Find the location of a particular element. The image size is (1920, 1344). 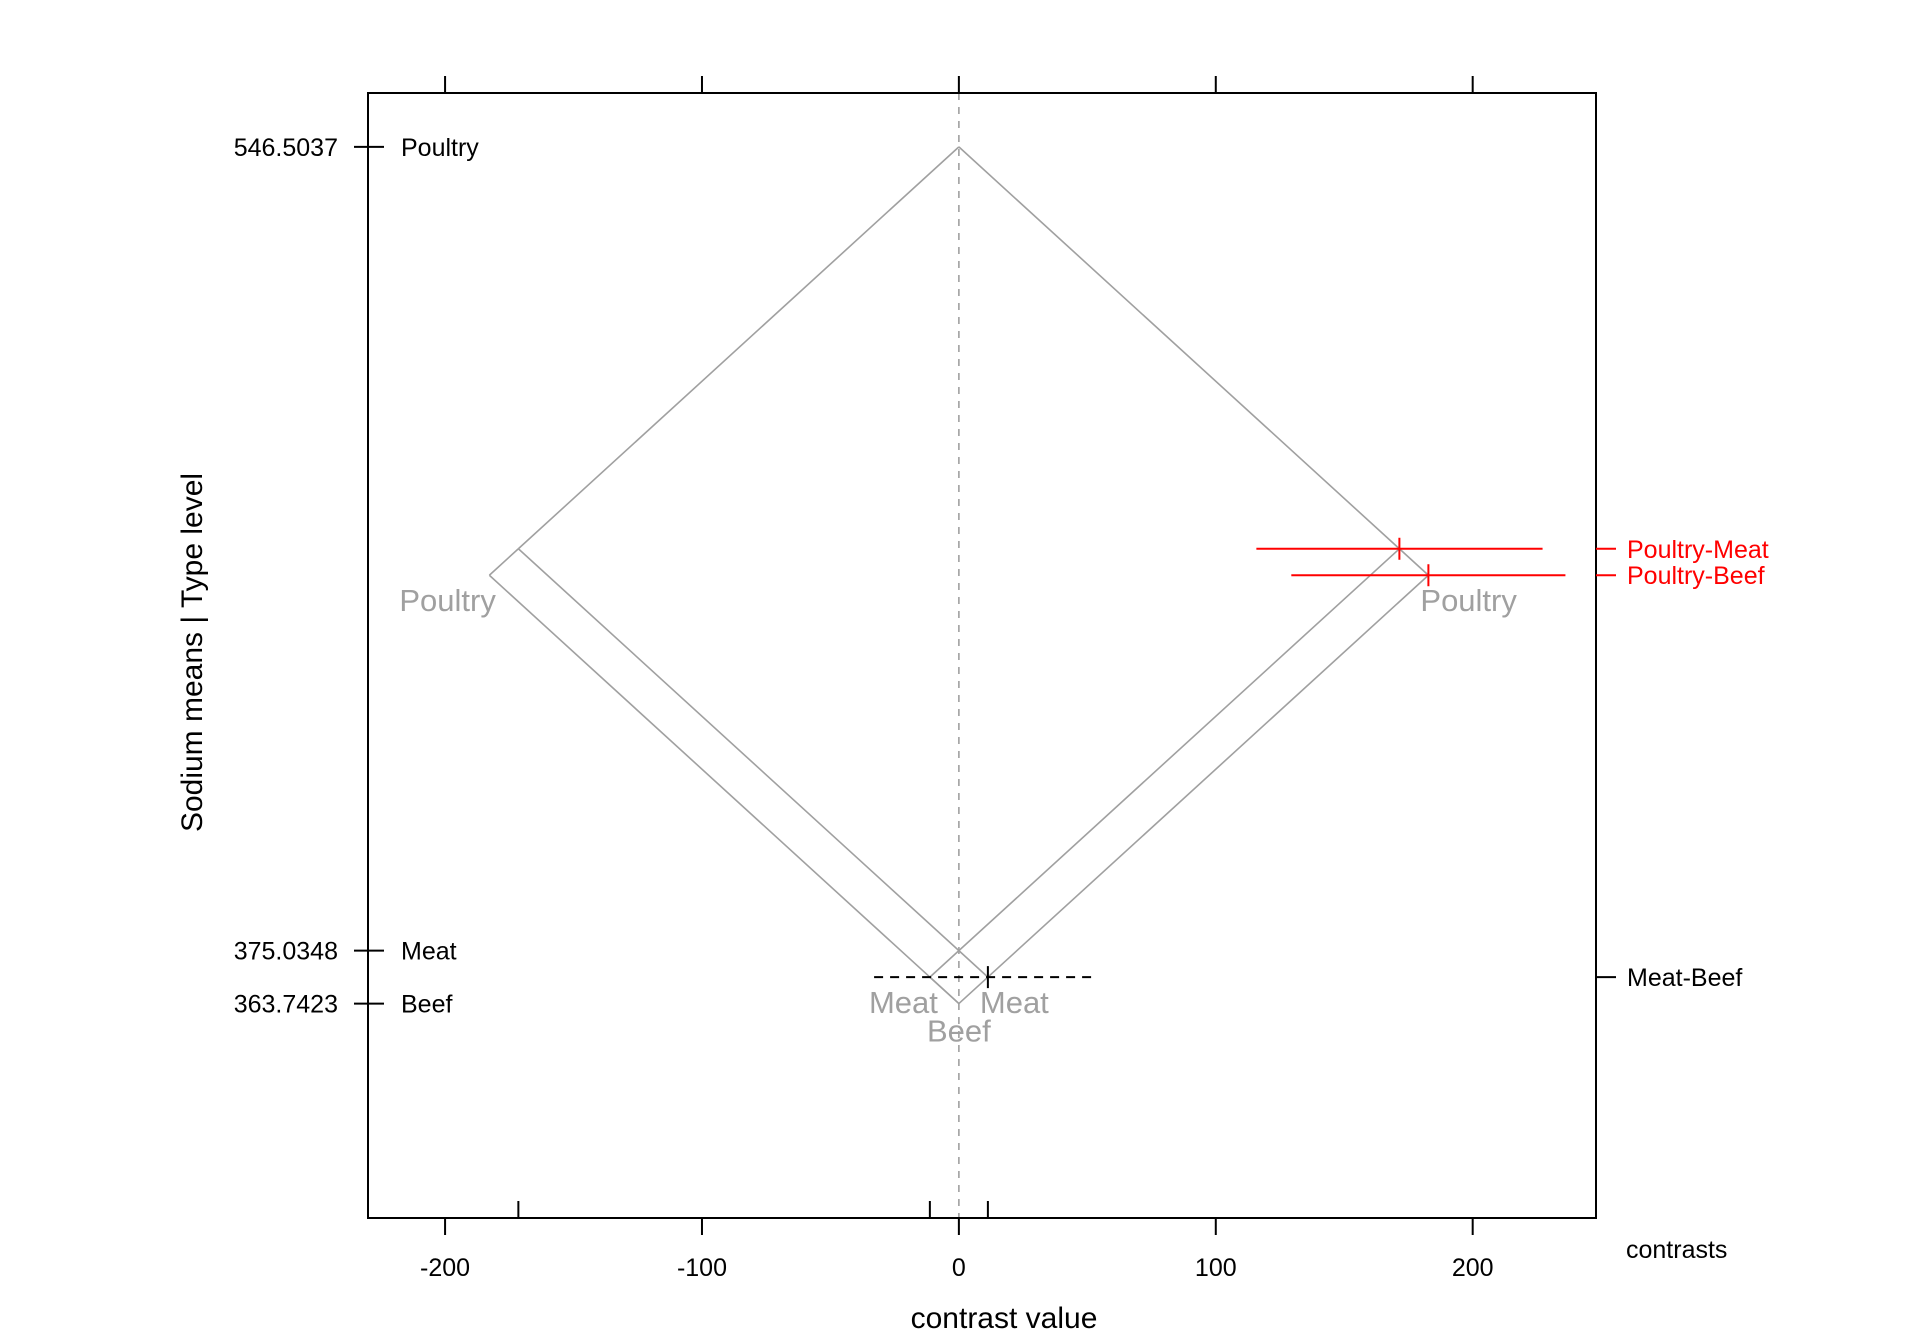

left-mean-label-meat: 375.0348 is located at coordinates (286, 952).